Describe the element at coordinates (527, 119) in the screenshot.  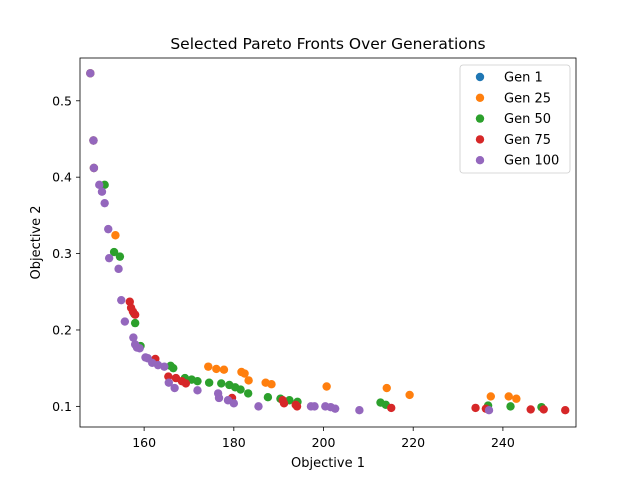
I see `legend-entry-label: Gen 50` at that location.